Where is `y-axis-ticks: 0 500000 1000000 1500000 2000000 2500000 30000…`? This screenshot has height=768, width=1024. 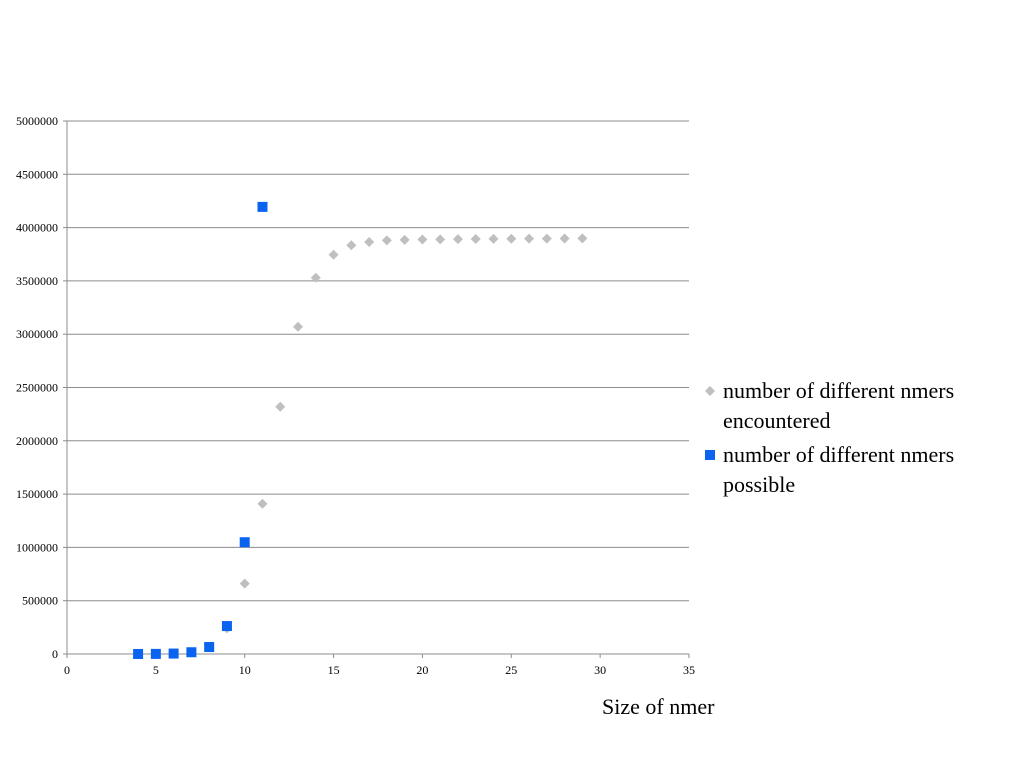 y-axis-ticks: 0 500000 1000000 1500000 2000000 2500000 30000… is located at coordinates (41, 387).